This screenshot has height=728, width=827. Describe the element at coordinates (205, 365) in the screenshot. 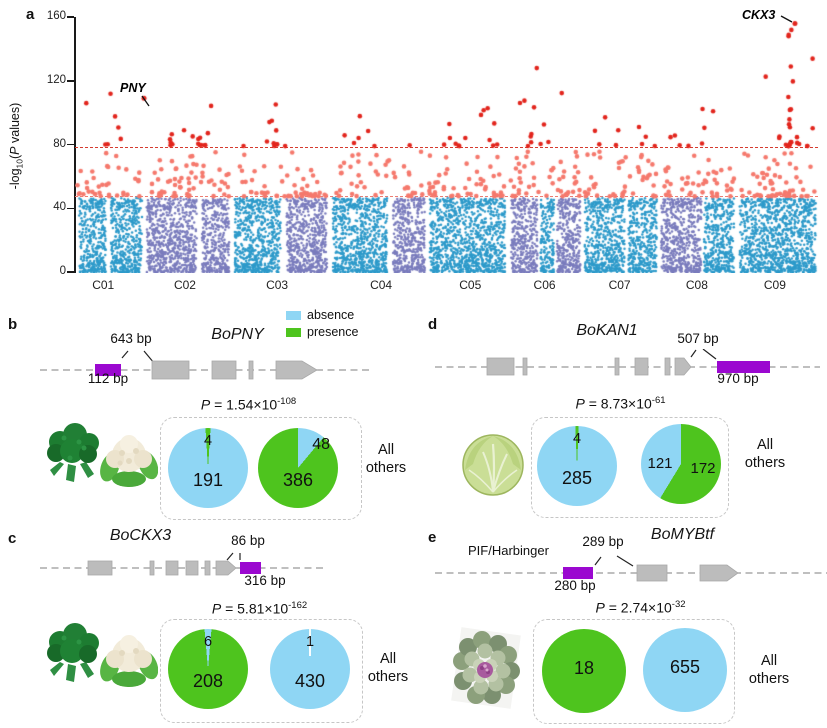

I see `panel-b-gene-diagram` at that location.